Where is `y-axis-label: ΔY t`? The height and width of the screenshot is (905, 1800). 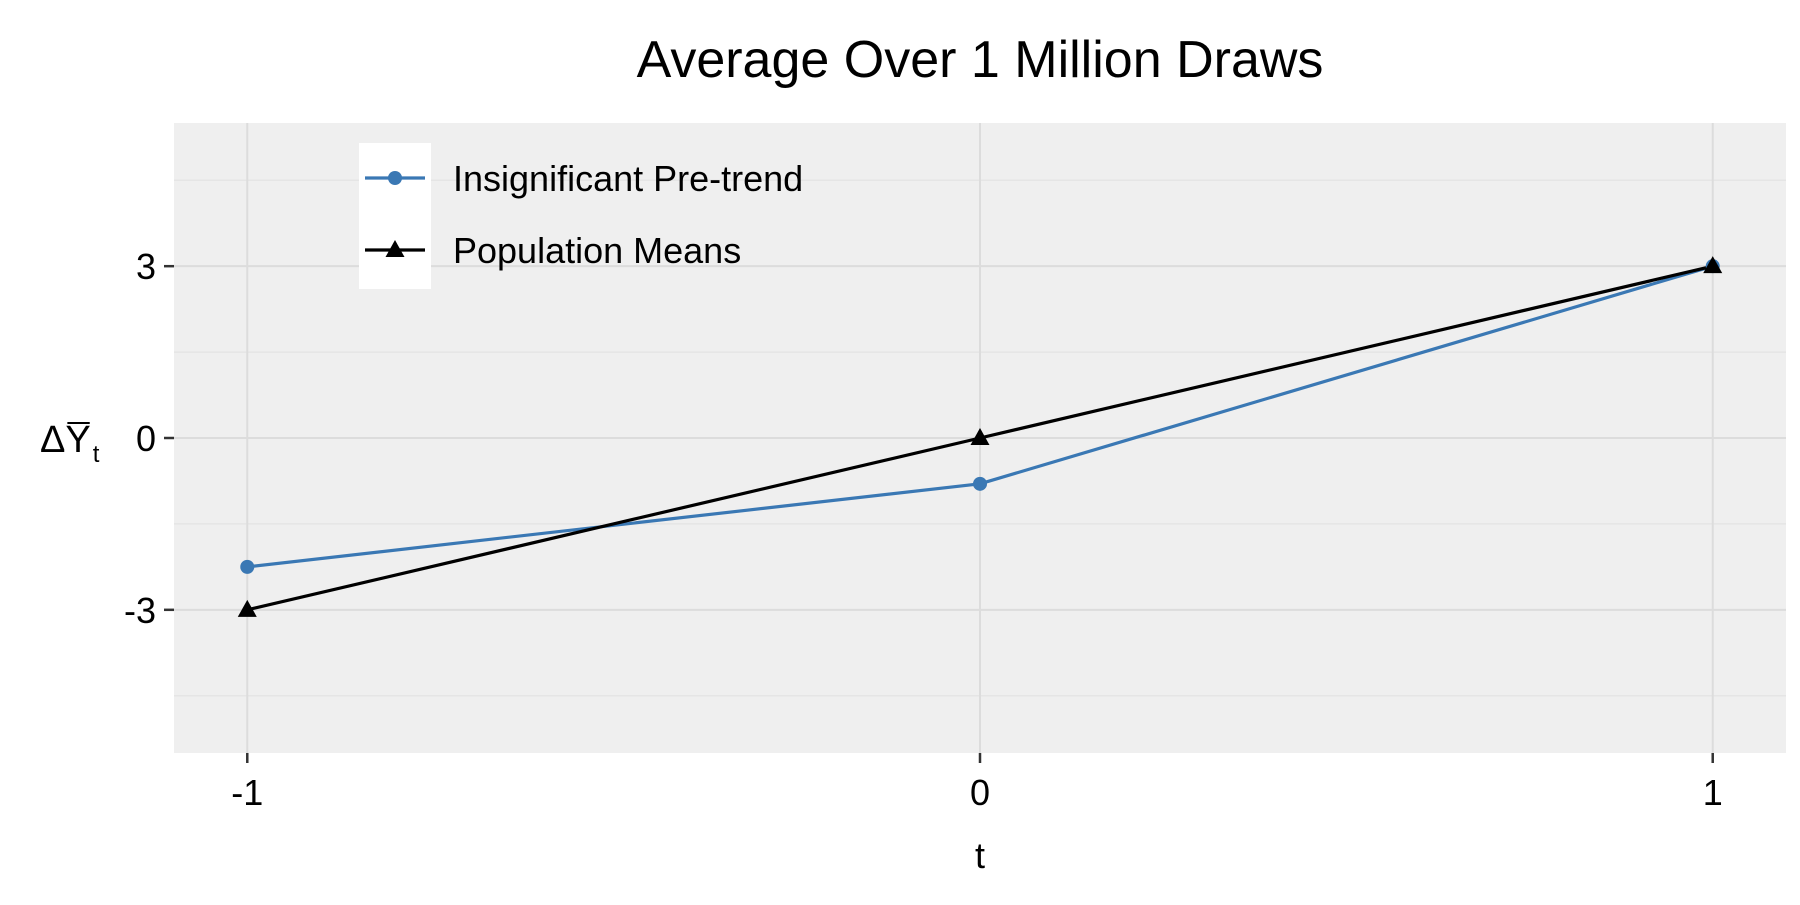 y-axis-label: ΔY t is located at coordinates (70, 443).